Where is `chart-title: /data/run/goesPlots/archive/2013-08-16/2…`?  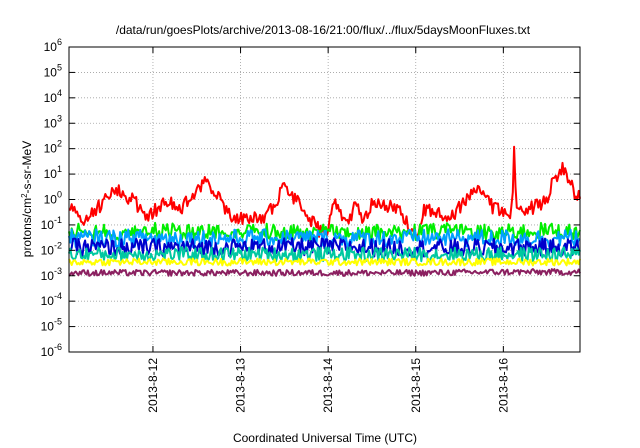 chart-title: /data/run/goesPlots/archive/2013-08-16/2… is located at coordinates (323, 30).